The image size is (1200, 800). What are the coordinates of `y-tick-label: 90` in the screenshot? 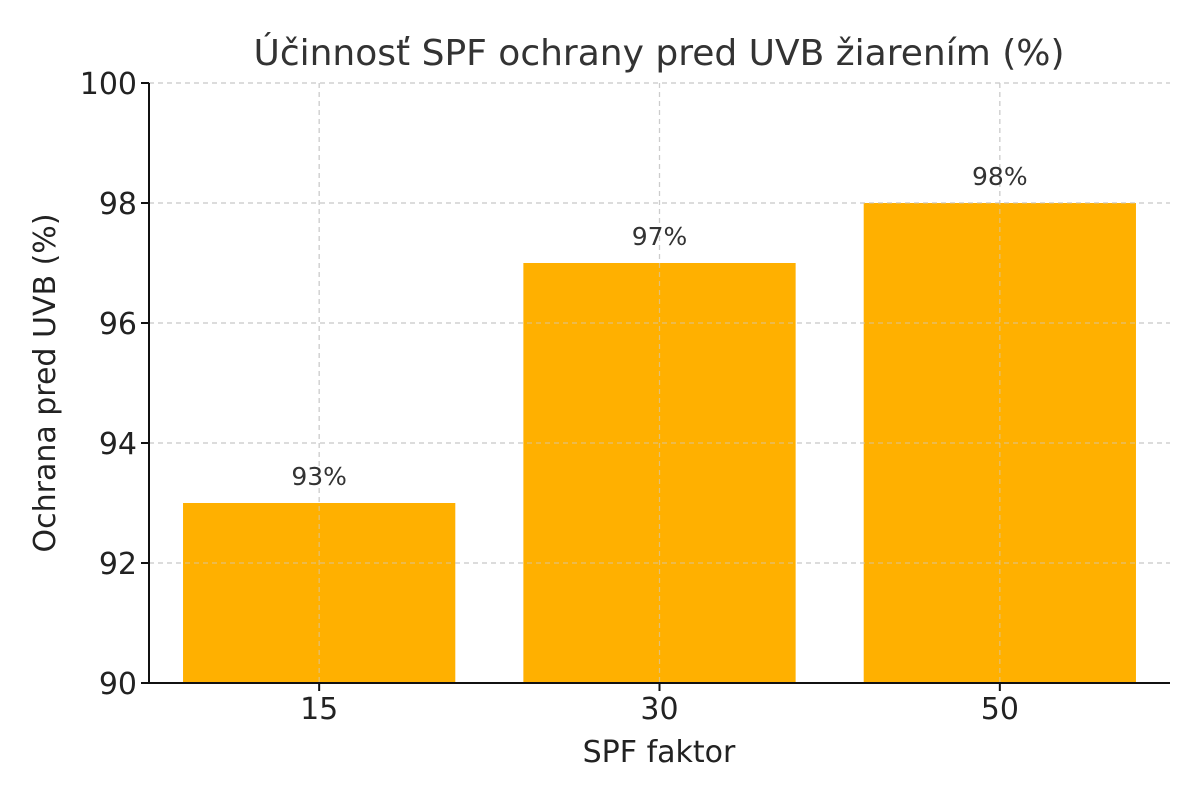 It's located at (118, 684).